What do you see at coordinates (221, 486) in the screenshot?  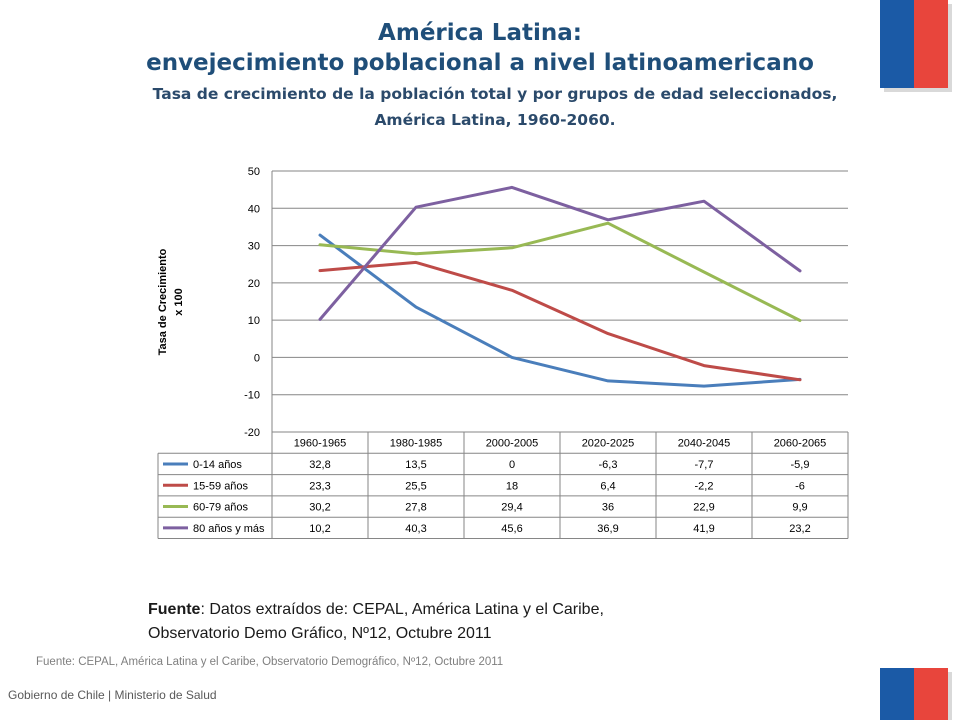 I see `legend-label: 15-59 años` at bounding box center [221, 486].